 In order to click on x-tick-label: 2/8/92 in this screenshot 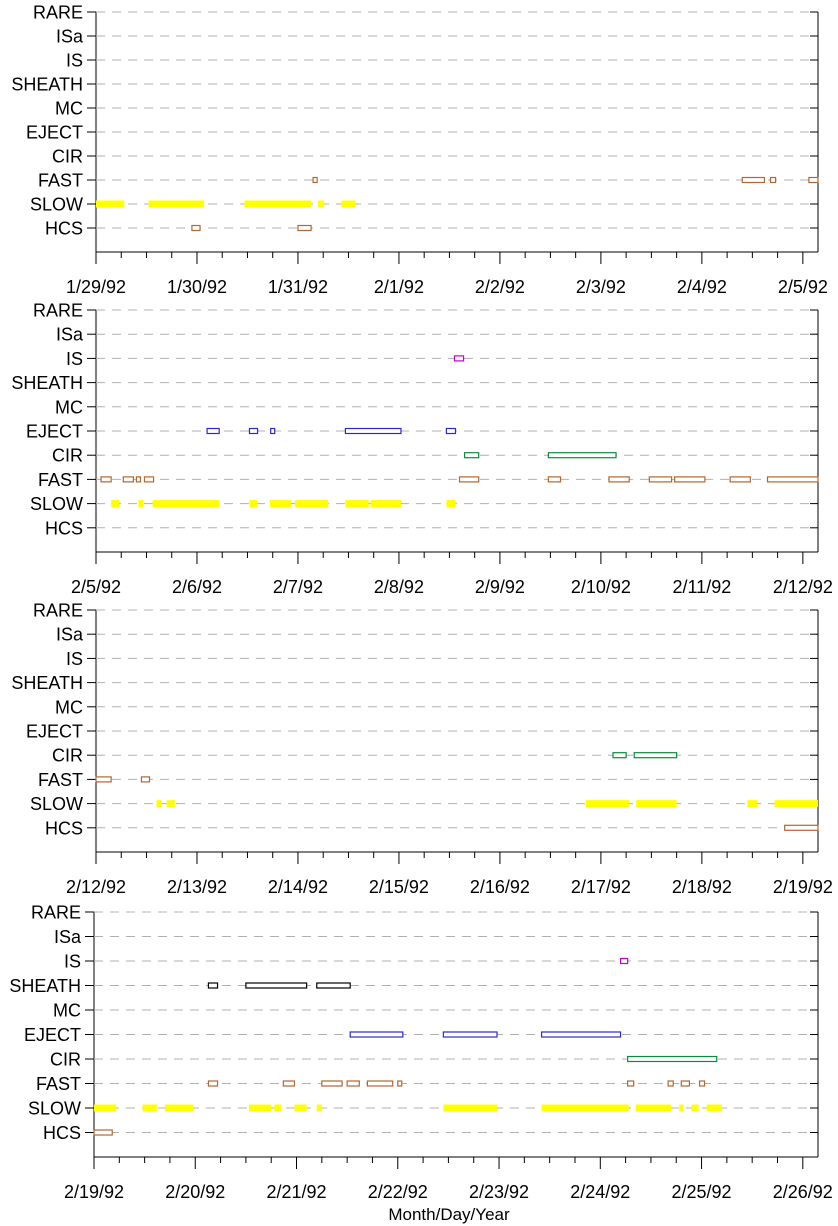, I will do `click(399, 587)`.